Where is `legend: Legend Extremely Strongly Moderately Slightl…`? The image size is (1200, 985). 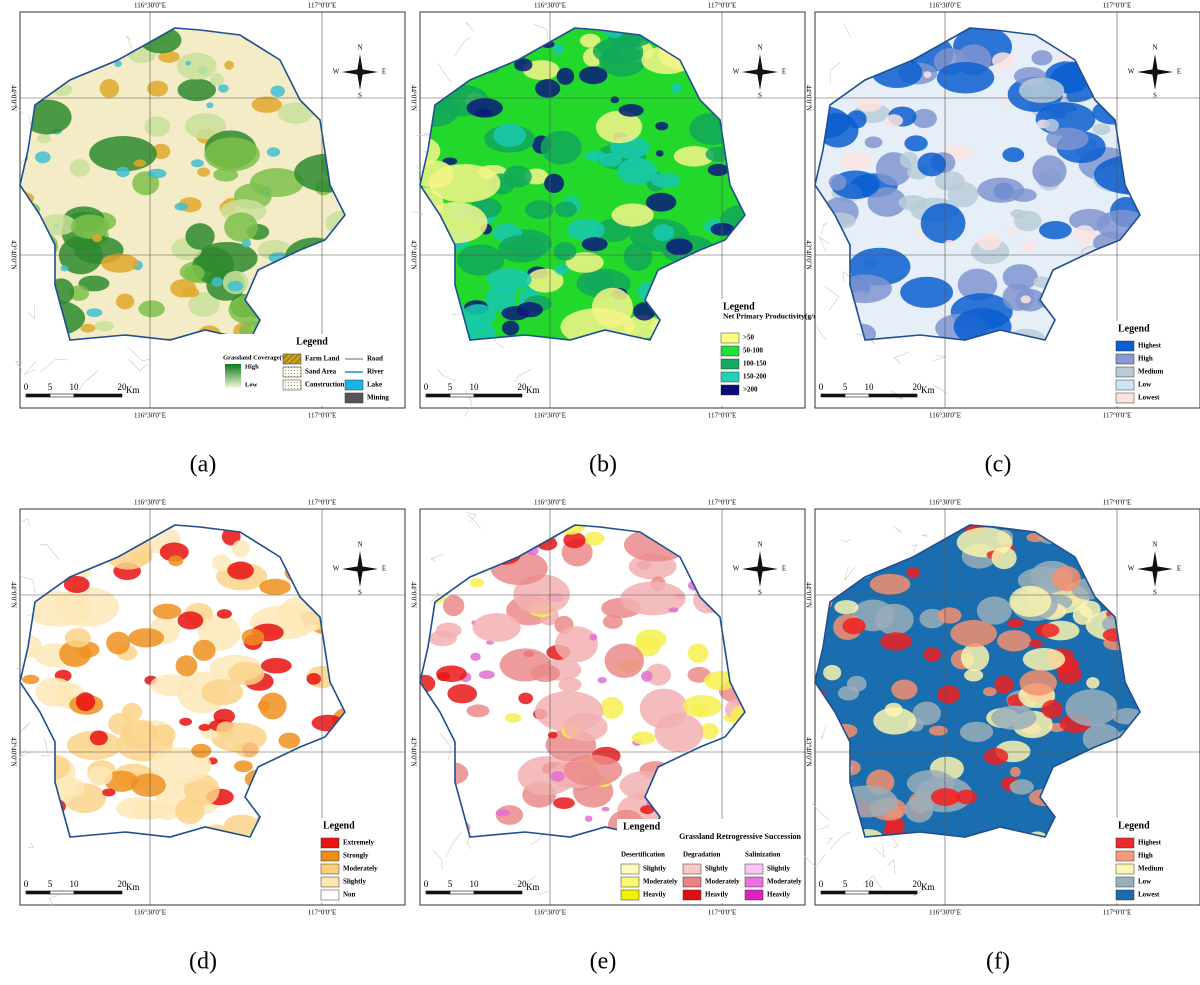 legend: Legend Extremely Strongly Moderately Slightl… is located at coordinates (360, 860).